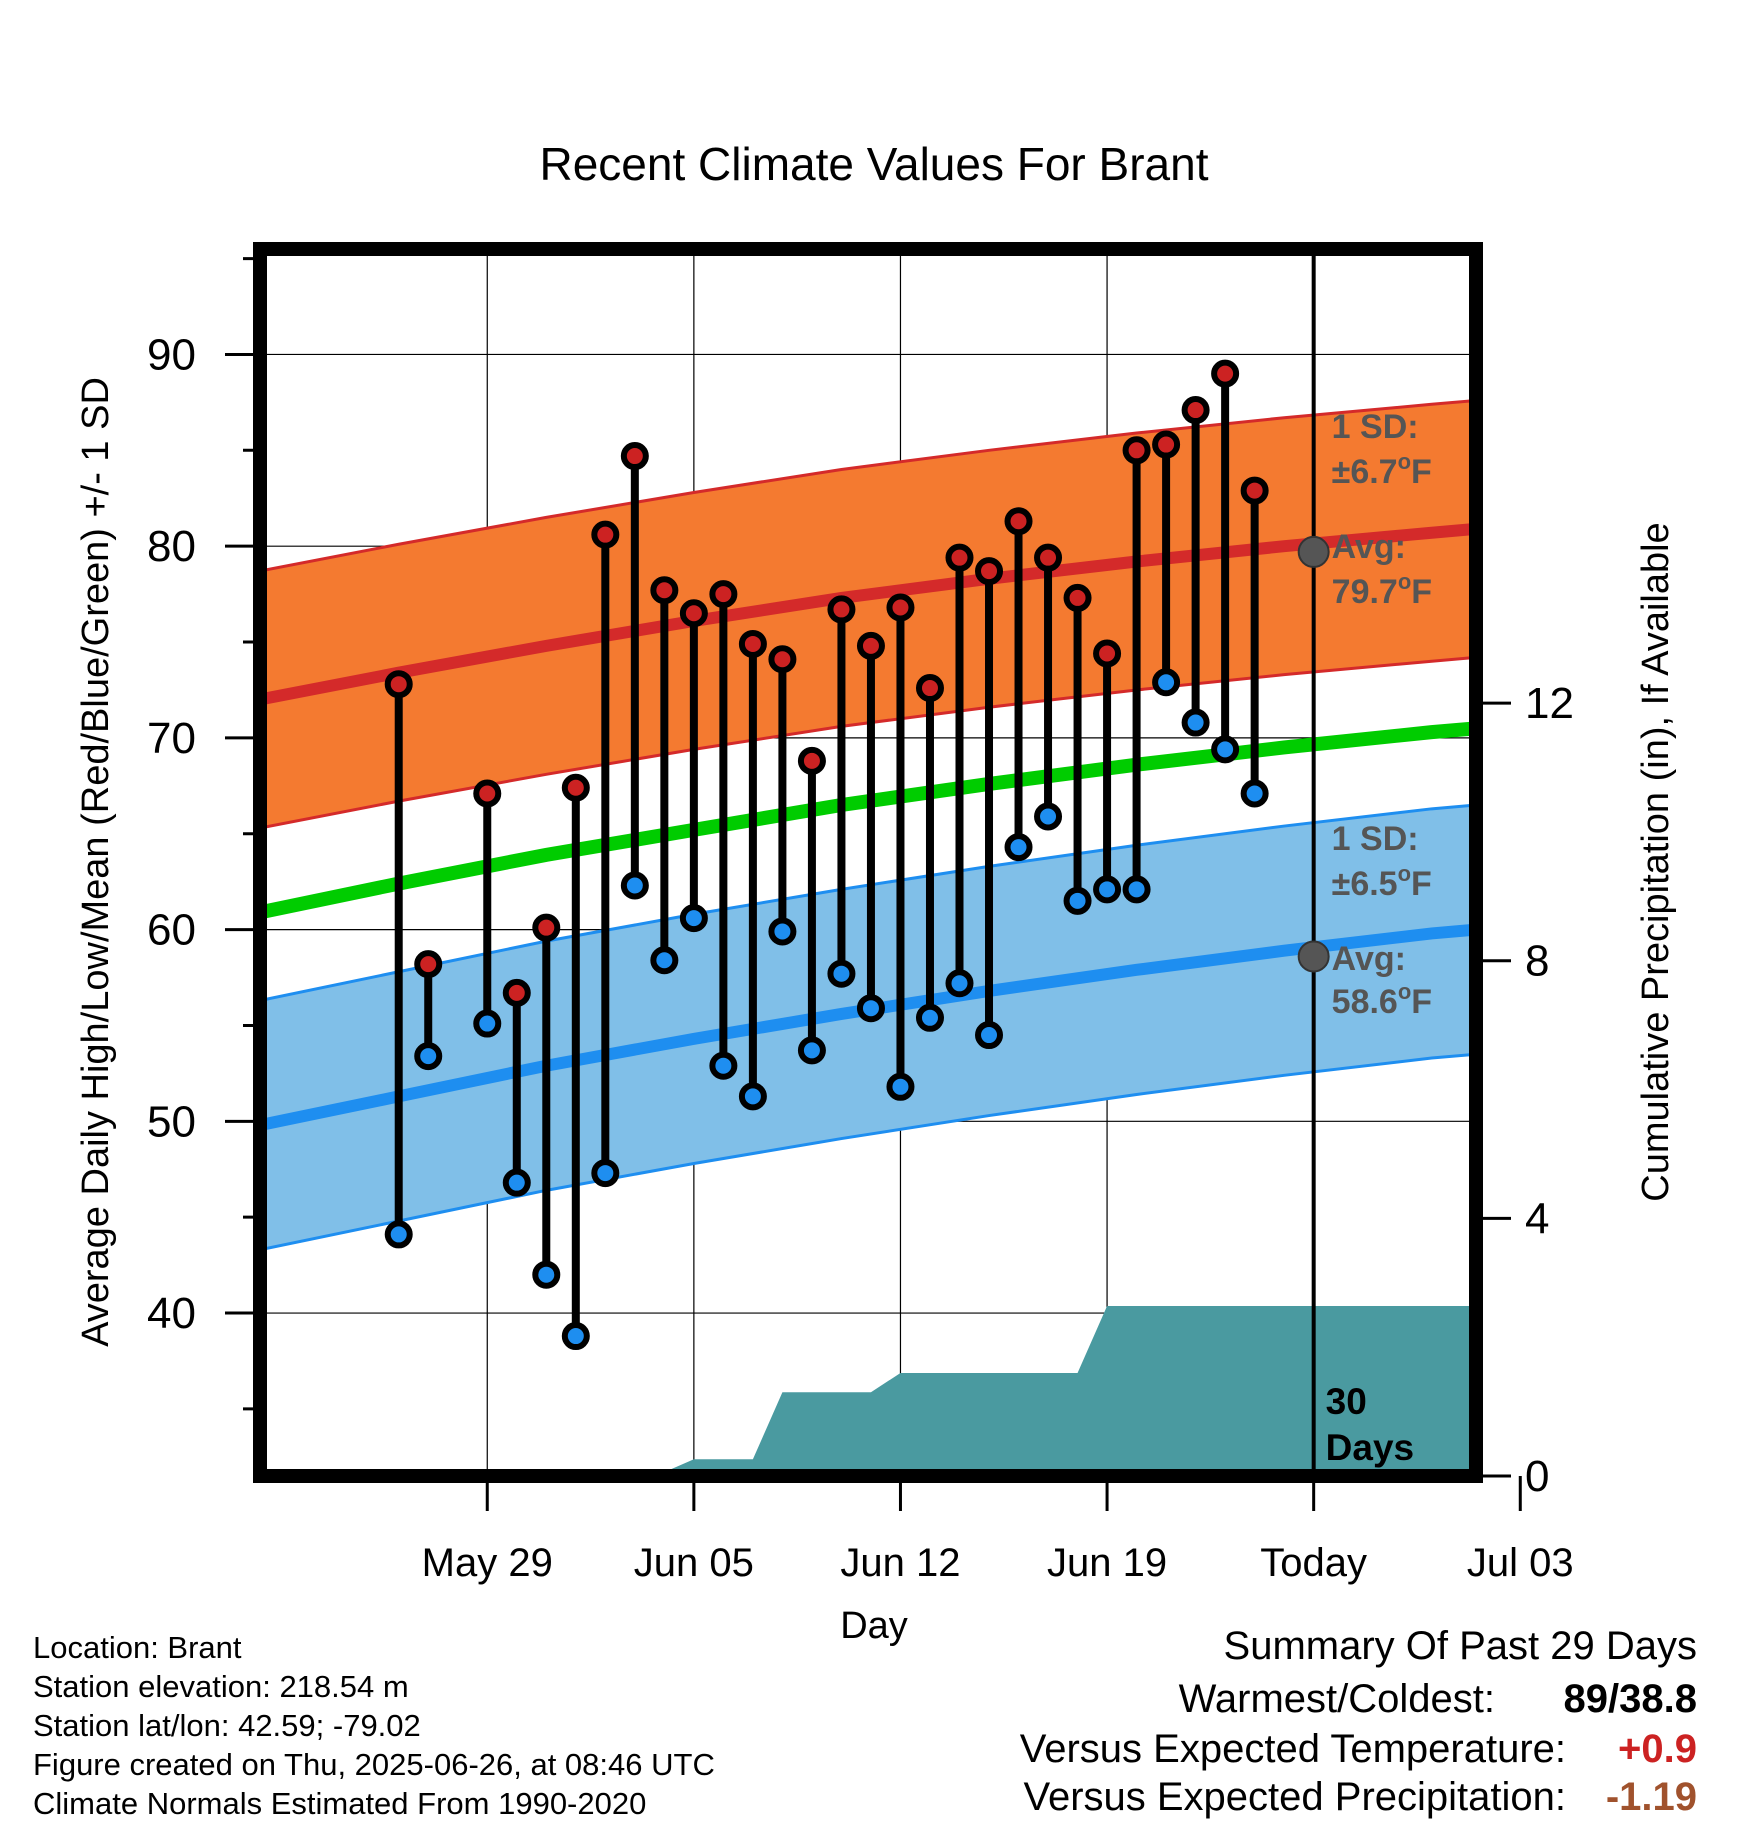 This screenshot has height=1828, width=1748. Describe the element at coordinates (1313, 551) in the screenshot. I see `today-high-avg-marker` at that location.